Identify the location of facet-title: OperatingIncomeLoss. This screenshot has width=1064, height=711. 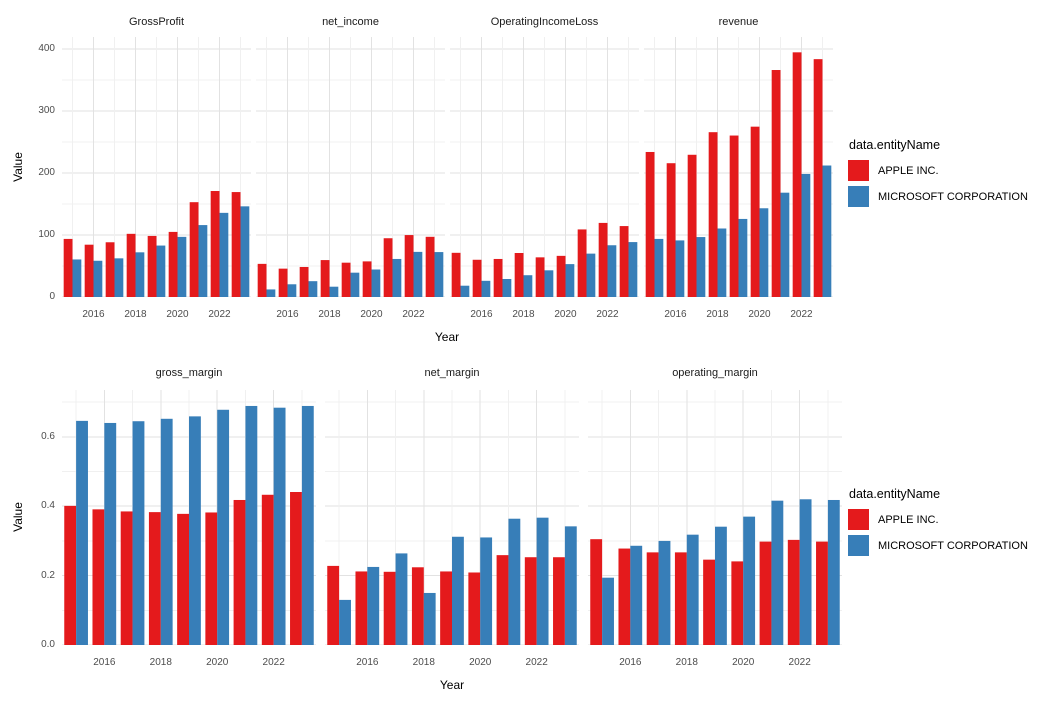
(544, 22).